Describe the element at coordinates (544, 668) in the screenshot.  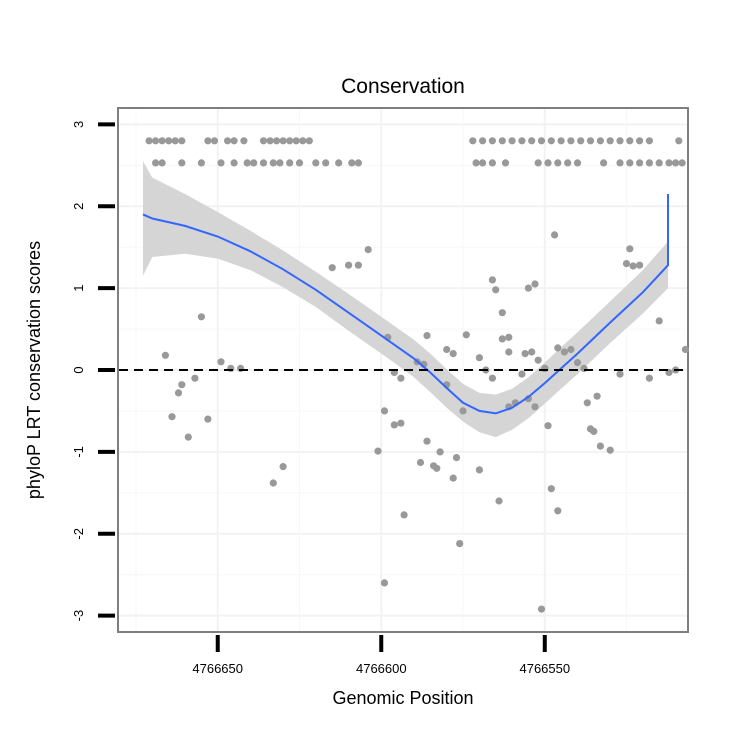
I see `x-tick-label: 4766550` at that location.